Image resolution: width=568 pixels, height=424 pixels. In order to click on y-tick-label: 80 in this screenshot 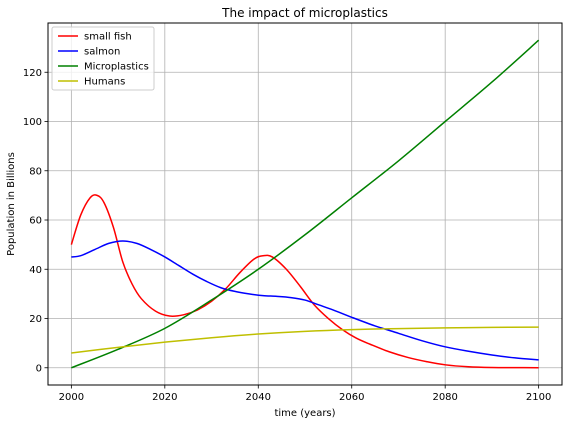, I will do `click(35, 171)`.